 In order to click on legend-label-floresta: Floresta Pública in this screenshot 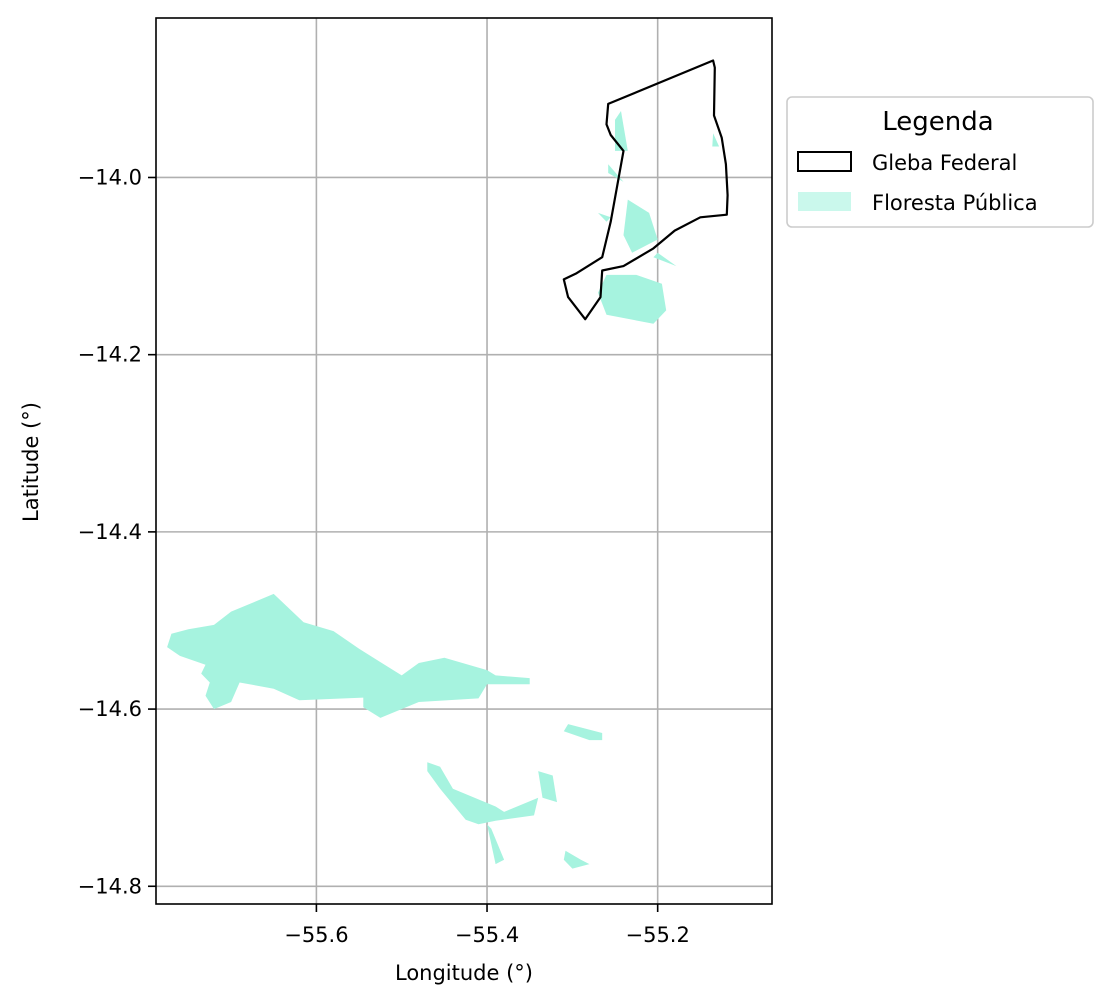, I will do `click(955, 203)`.